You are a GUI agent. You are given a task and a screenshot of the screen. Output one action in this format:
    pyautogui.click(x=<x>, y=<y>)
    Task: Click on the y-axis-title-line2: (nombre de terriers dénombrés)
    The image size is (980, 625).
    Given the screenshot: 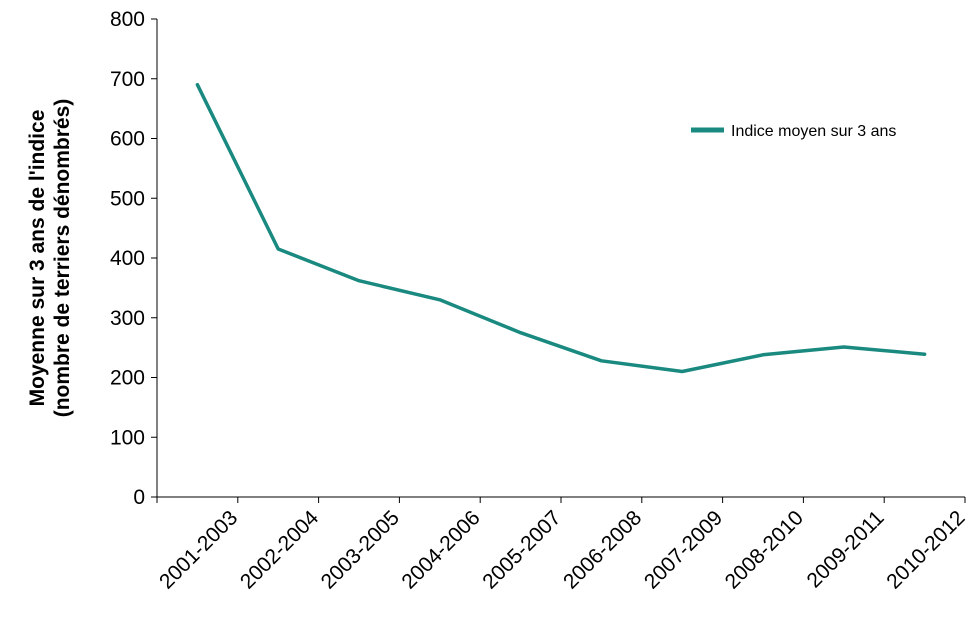 What is the action you would take?
    pyautogui.click(x=62, y=258)
    